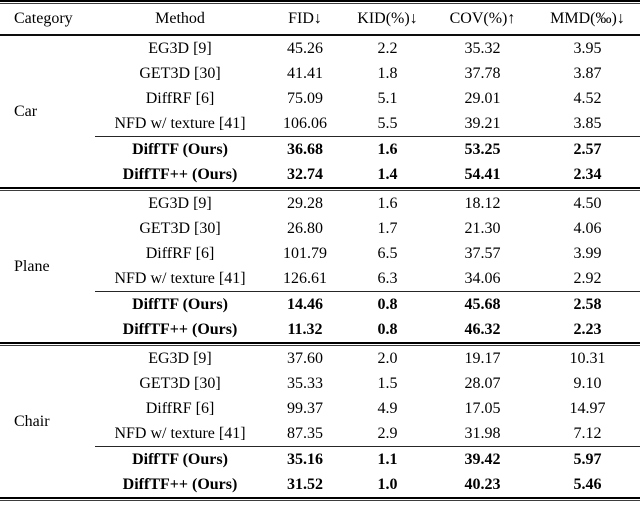 Image resolution: width=640 pixels, height=506 pixels. Describe the element at coordinates (587, 48) in the screenshot. I see `mmd-cell: 3.95` at that location.